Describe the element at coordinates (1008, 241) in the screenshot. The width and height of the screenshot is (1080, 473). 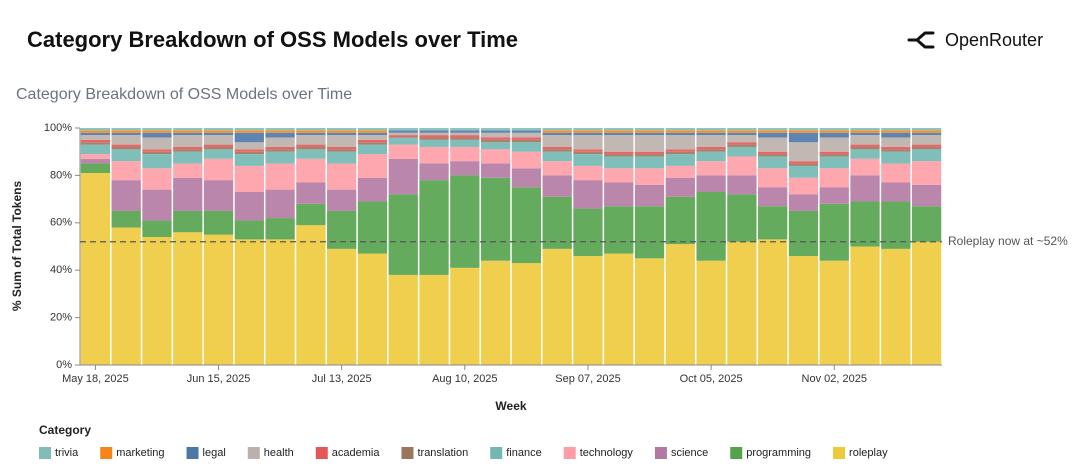
I see `annotation-text: Roleplay now at ~52%` at that location.